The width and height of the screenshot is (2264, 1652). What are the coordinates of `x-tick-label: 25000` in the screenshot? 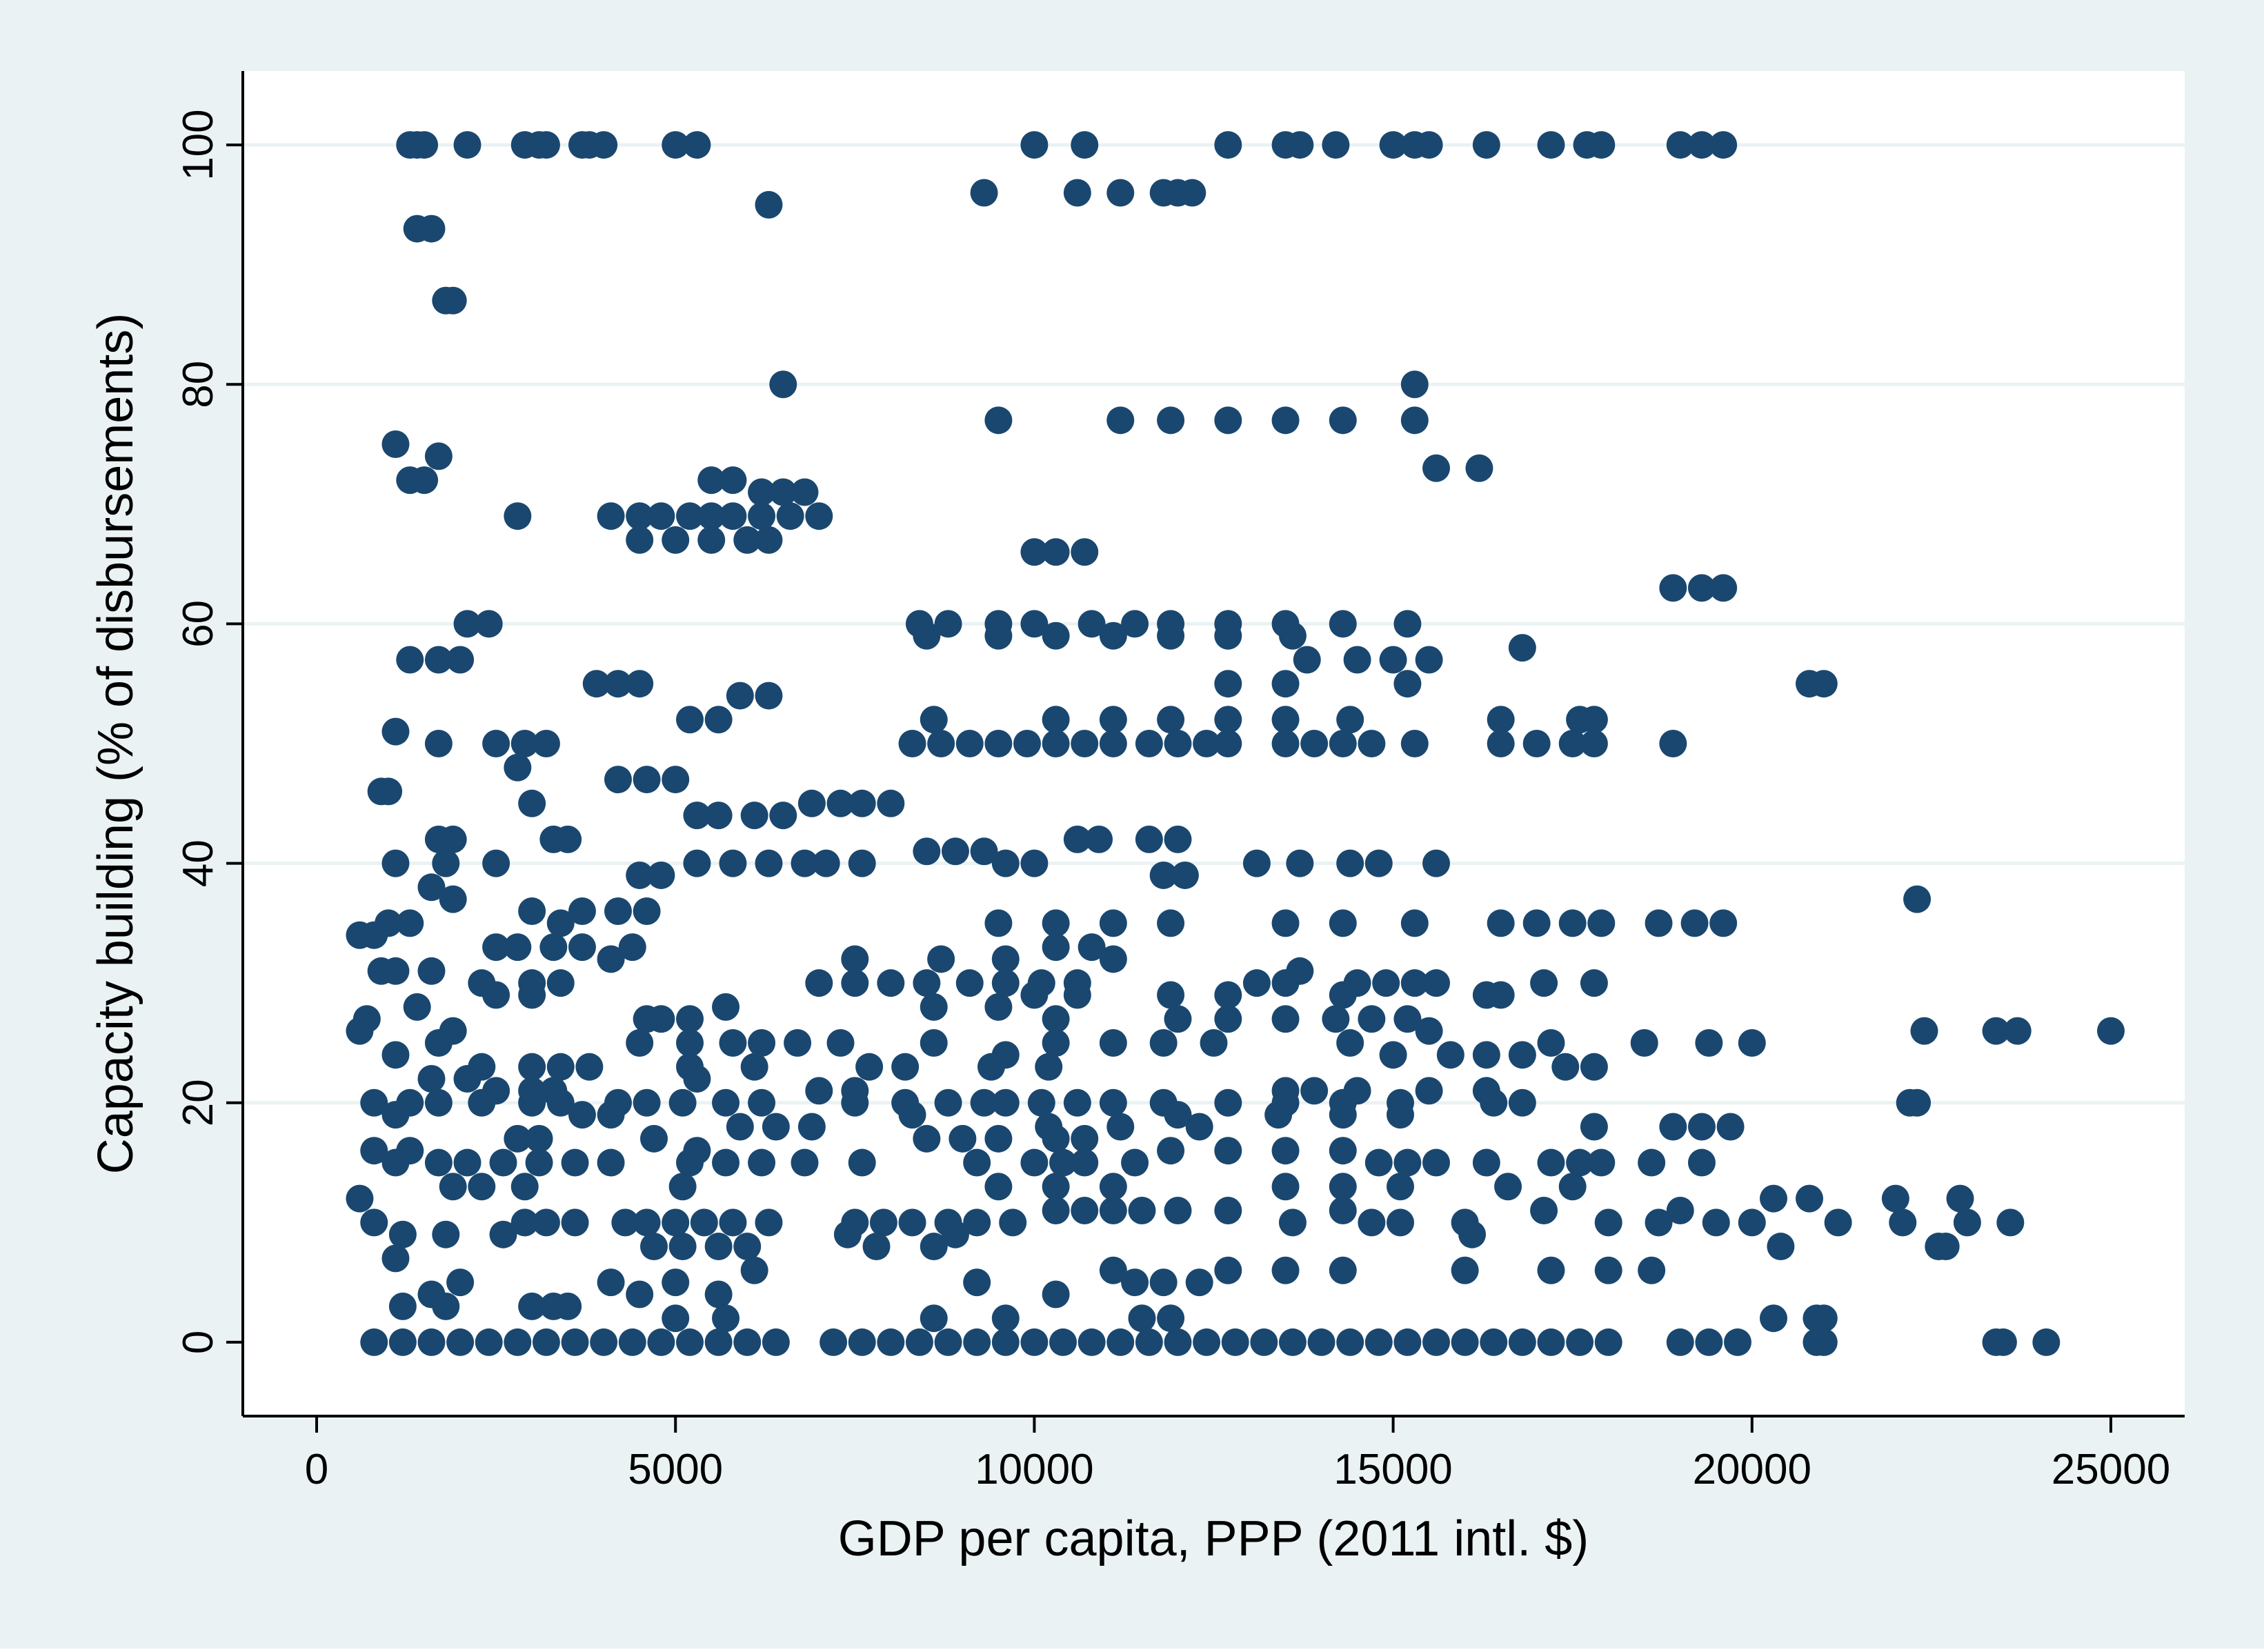 It's located at (2111, 1469).